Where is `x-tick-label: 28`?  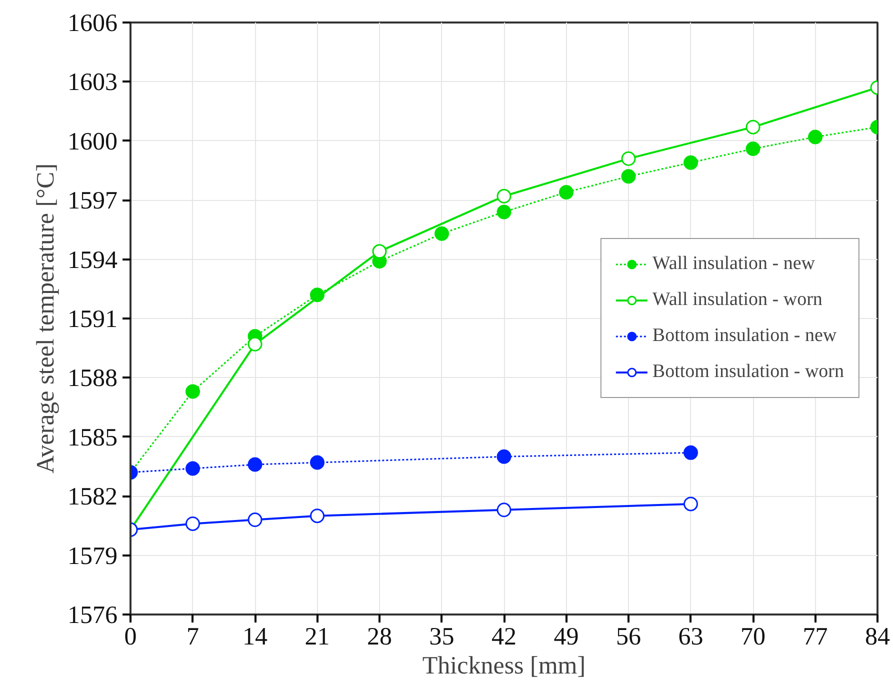 x-tick-label: 28 is located at coordinates (379, 637).